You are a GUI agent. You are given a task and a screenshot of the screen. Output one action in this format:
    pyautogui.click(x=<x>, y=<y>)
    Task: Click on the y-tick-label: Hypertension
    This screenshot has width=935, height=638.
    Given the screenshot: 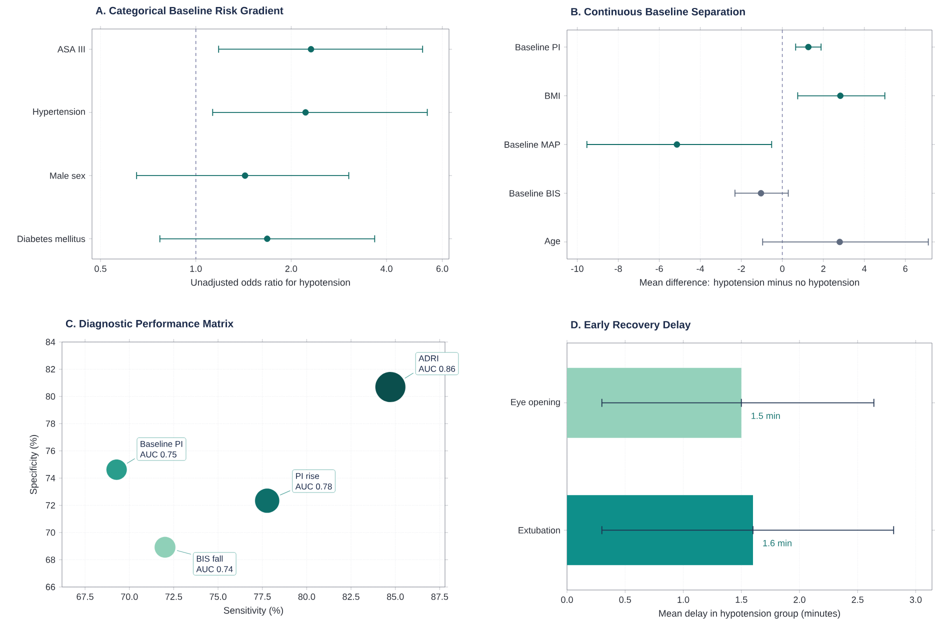 What is the action you would take?
    pyautogui.click(x=59, y=112)
    